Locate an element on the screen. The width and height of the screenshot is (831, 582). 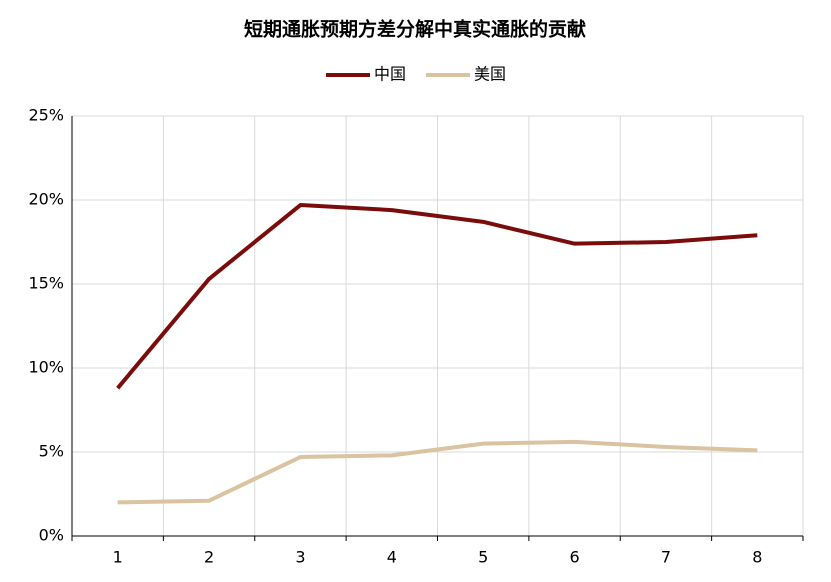
legend-label: 中国 is located at coordinates (390, 74).